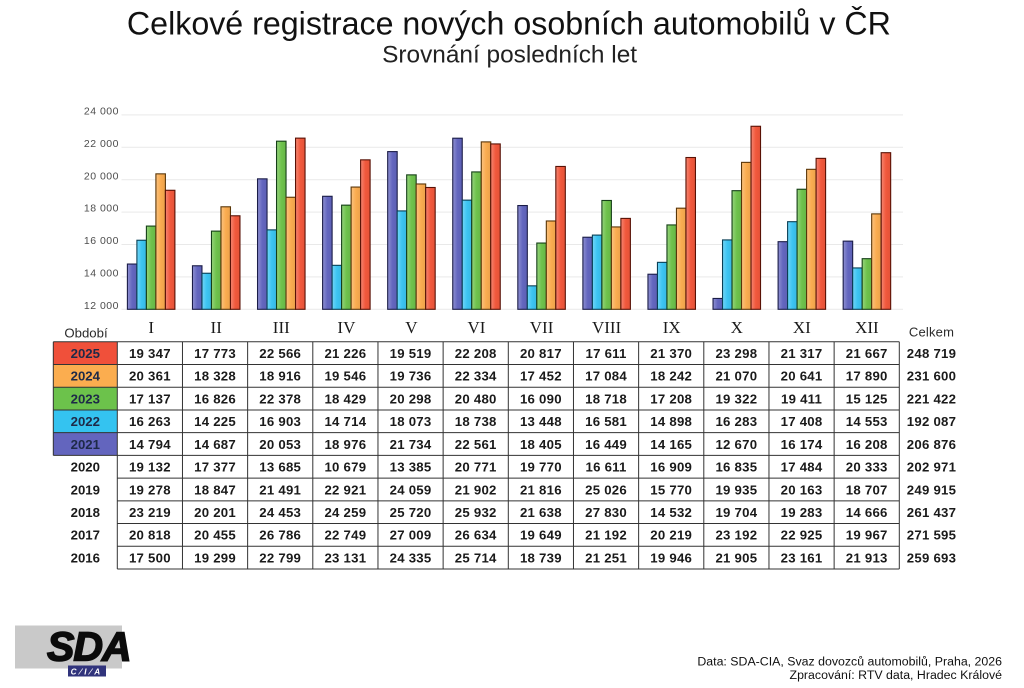 The height and width of the screenshot is (688, 1024). What do you see at coordinates (541, 535) in the screenshot?
I see `svg-text: 19 649` at bounding box center [541, 535].